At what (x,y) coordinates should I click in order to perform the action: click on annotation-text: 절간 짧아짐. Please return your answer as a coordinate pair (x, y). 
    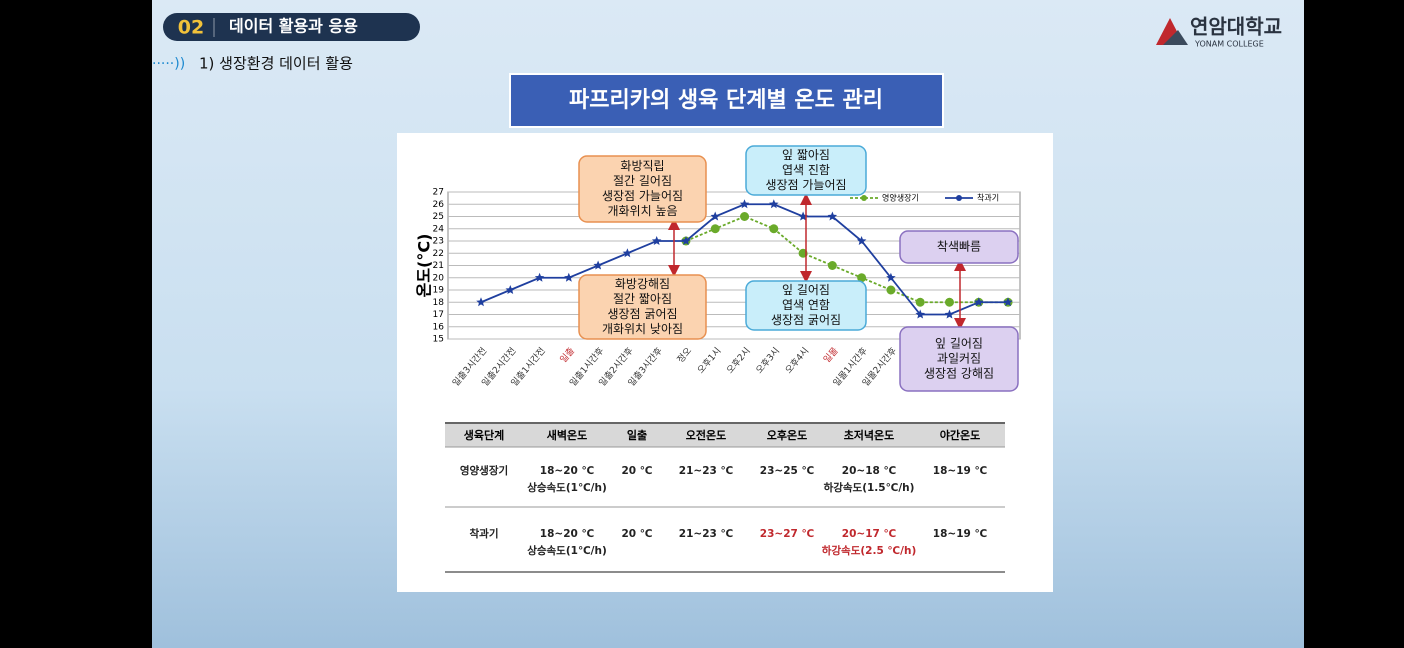
    Looking at the image, I should click on (642, 299).